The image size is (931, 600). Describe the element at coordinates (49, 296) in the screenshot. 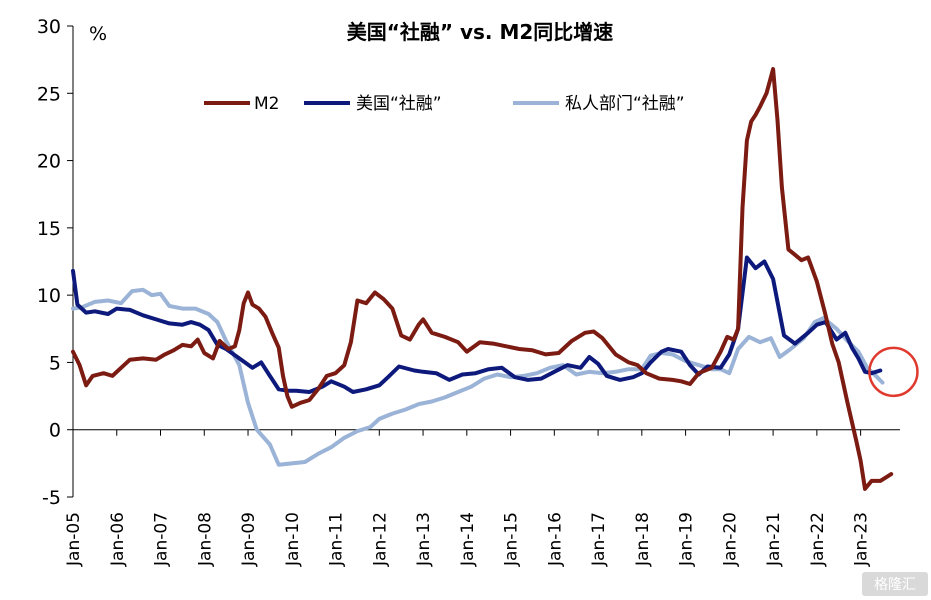

I see `y-tick-label: 10` at that location.